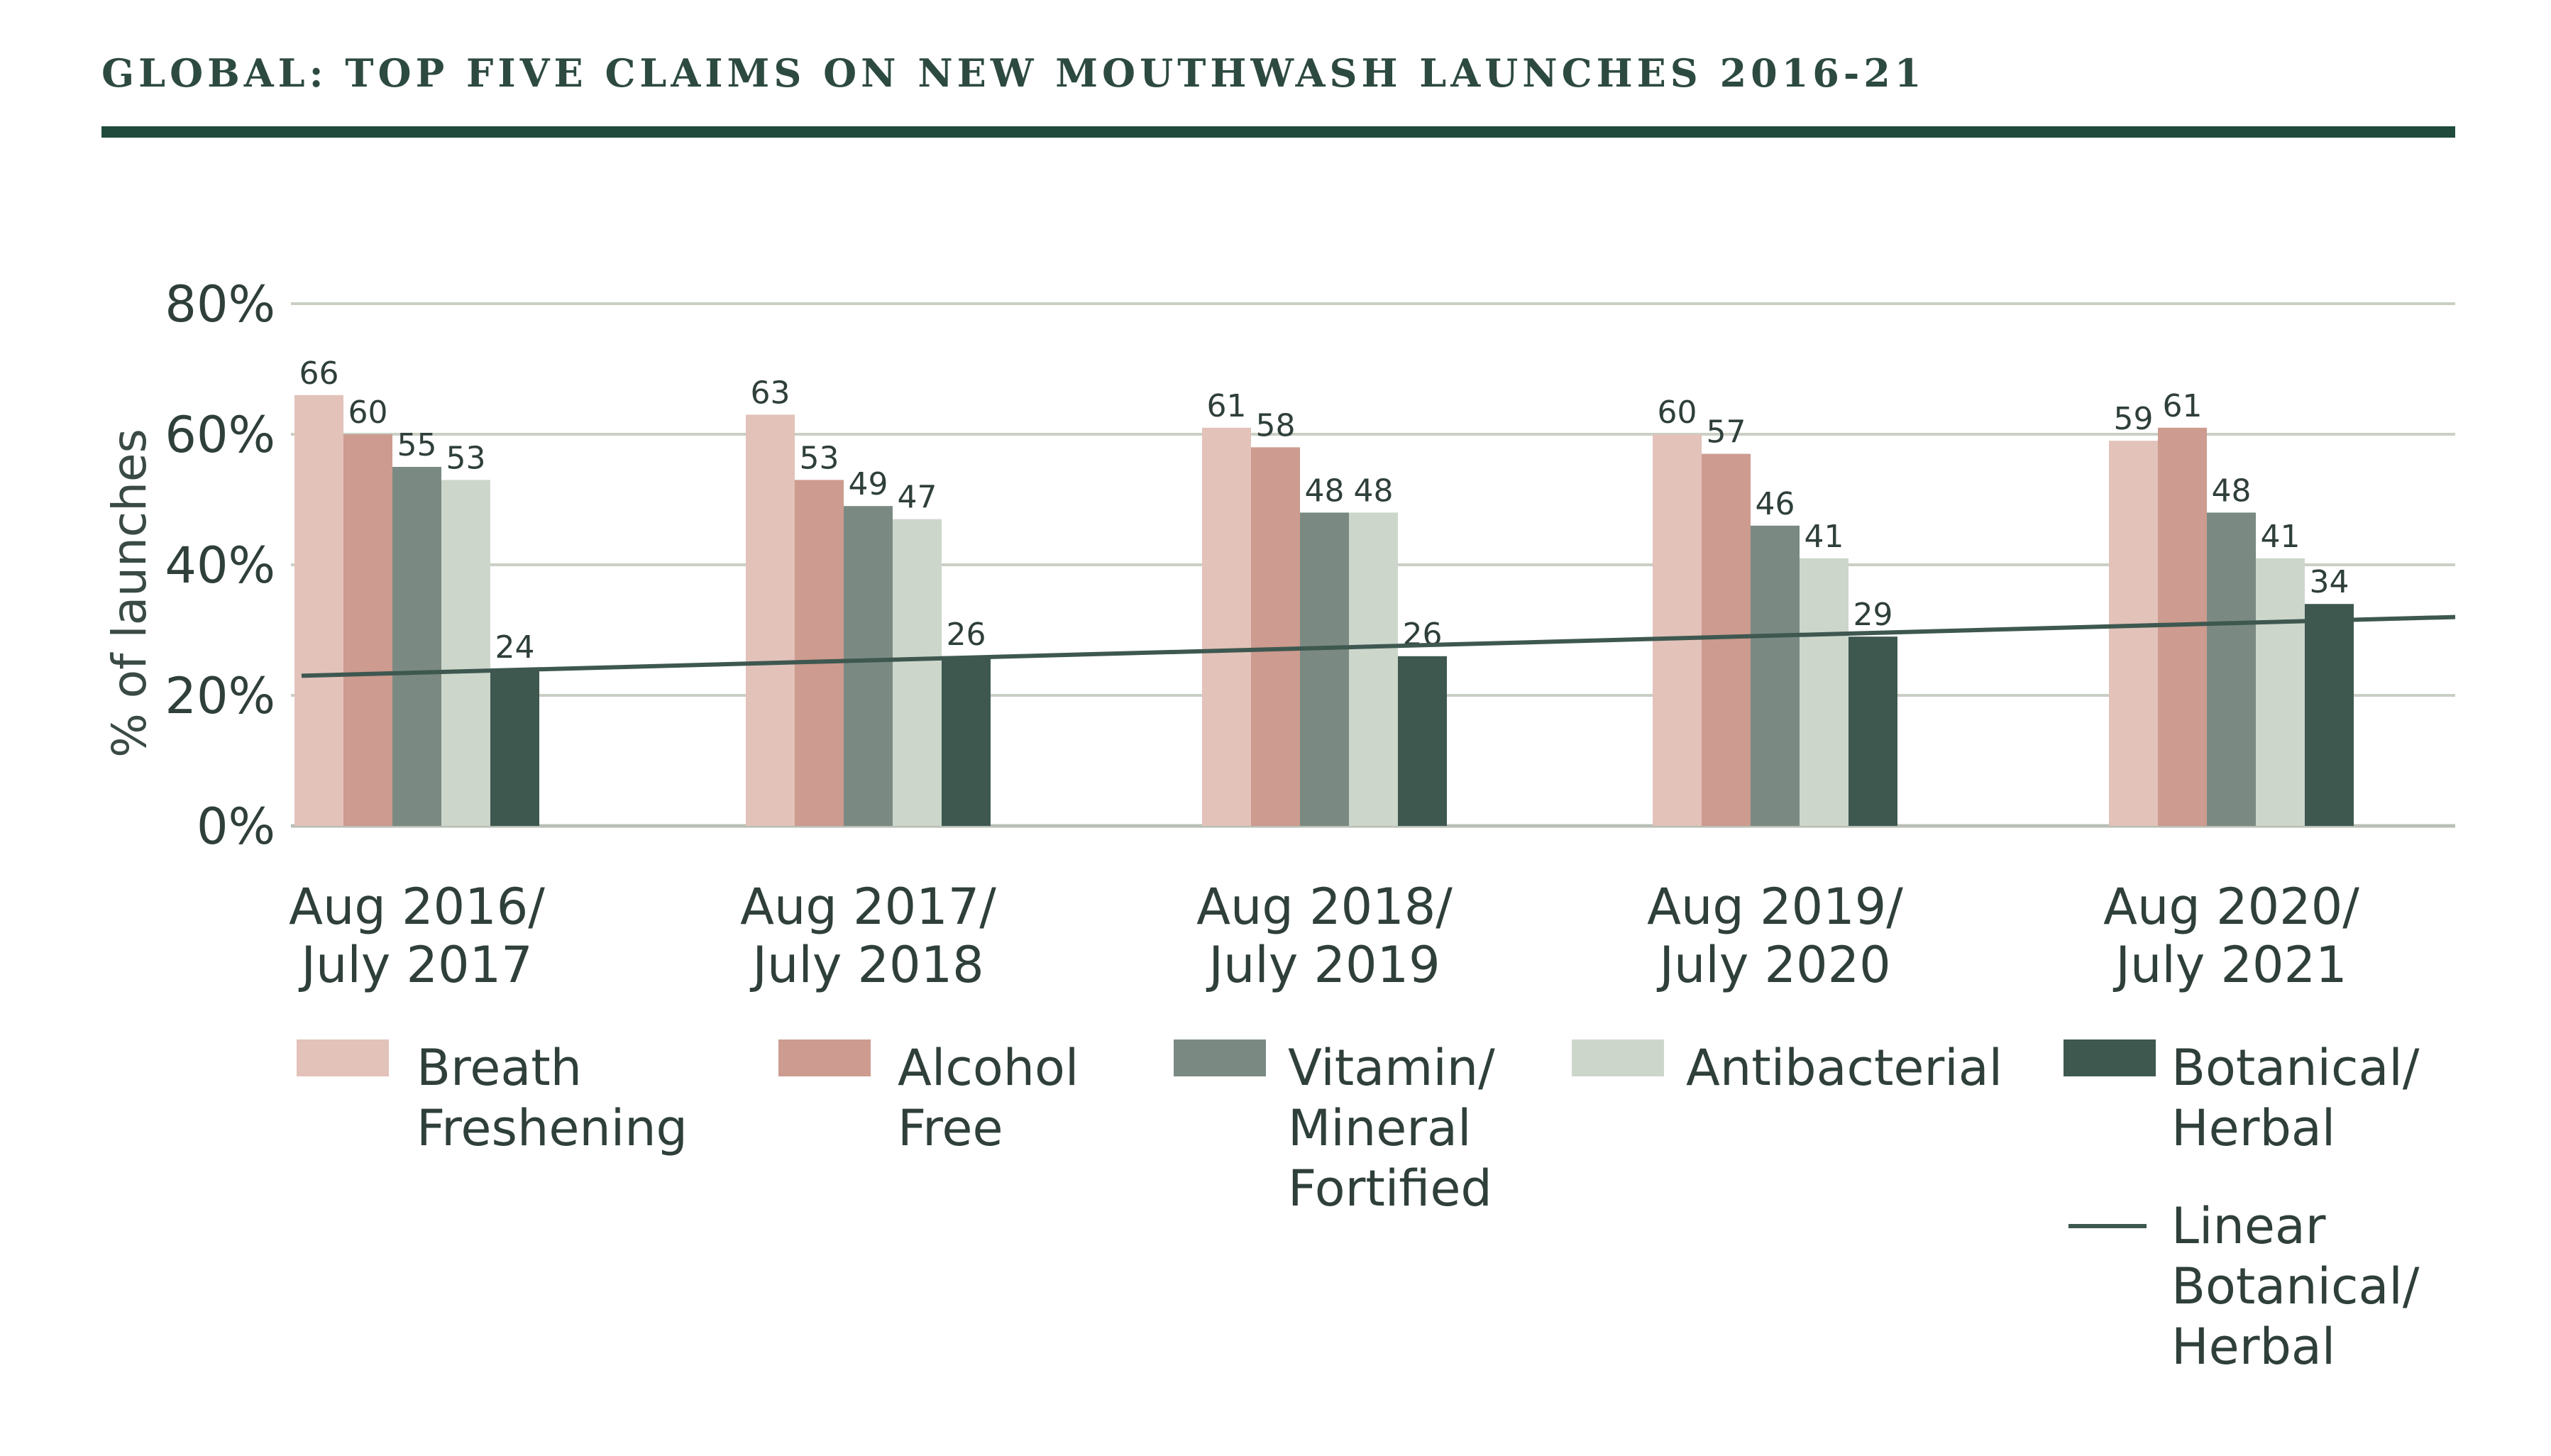  Describe the element at coordinates (1324, 936) in the screenshot. I see `x-tick-label: Aug 2018/July 2019` at that location.